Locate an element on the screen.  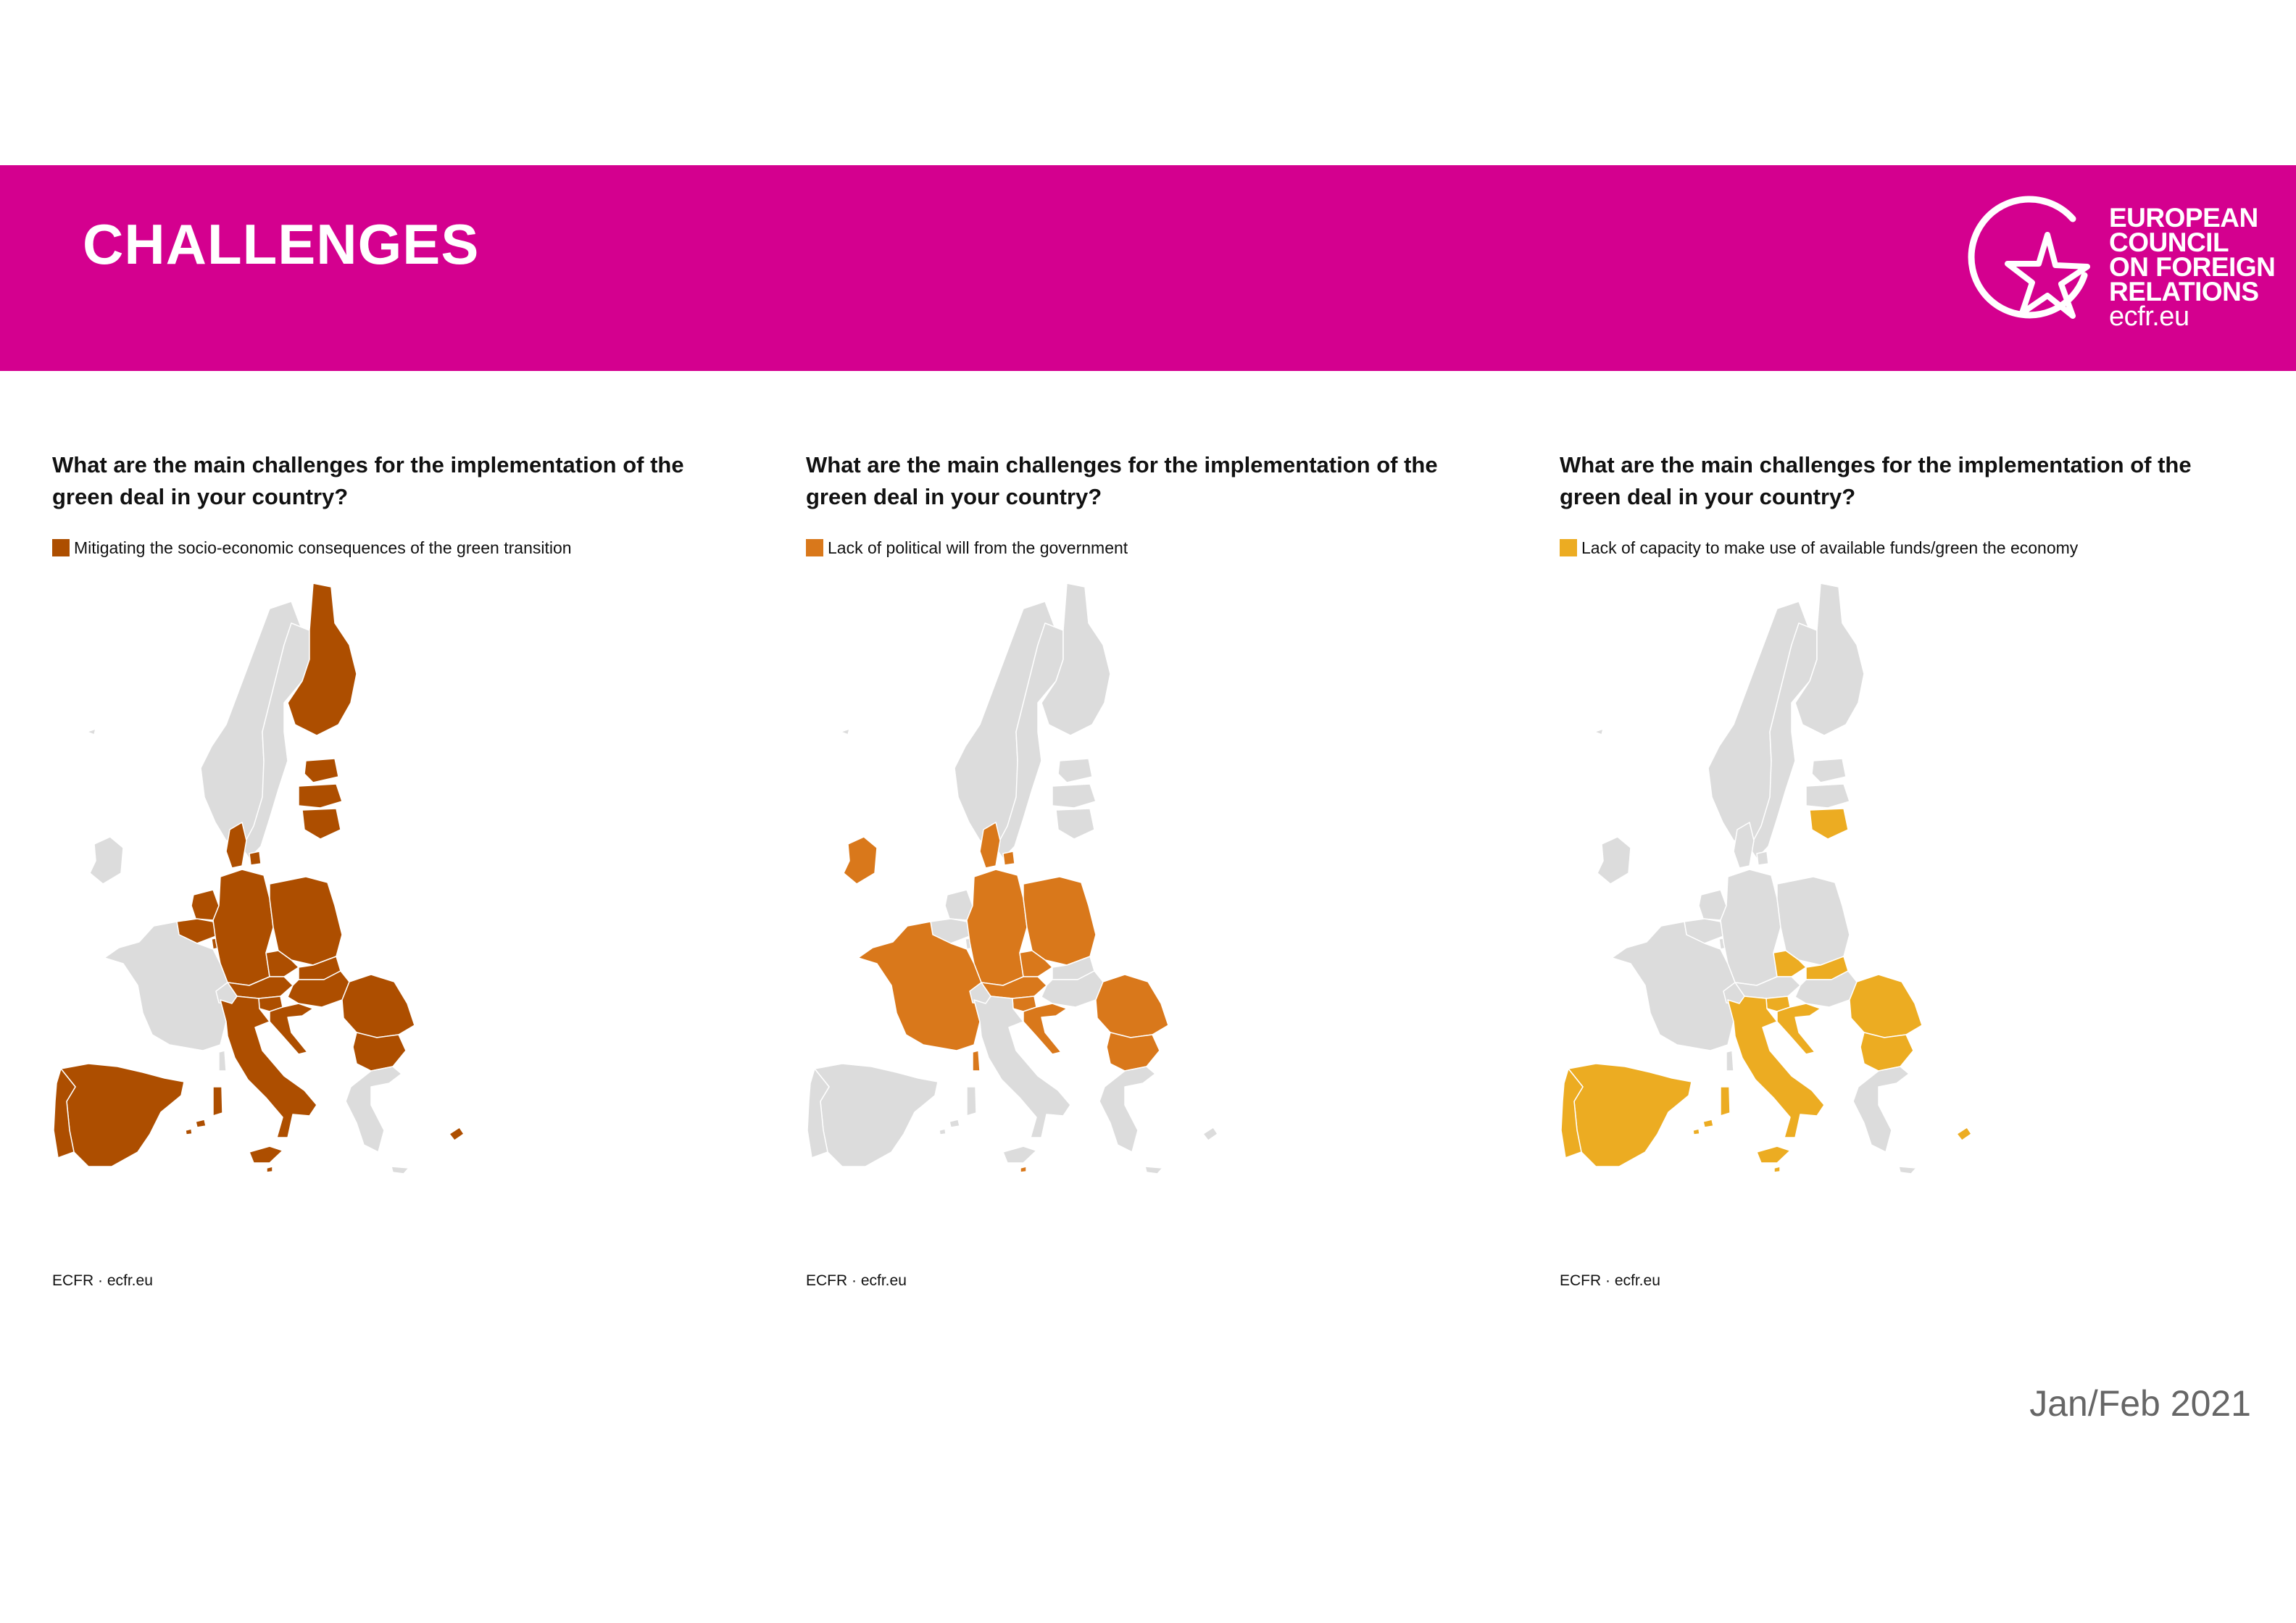
page-title: CHALLENGES is located at coordinates (281, 244).